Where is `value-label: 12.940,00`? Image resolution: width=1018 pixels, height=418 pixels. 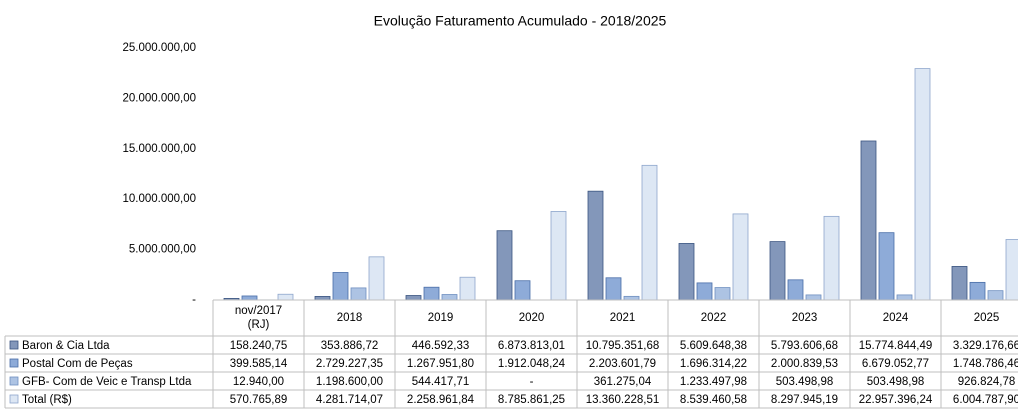
value-label: 12.940,00 is located at coordinates (258, 382).